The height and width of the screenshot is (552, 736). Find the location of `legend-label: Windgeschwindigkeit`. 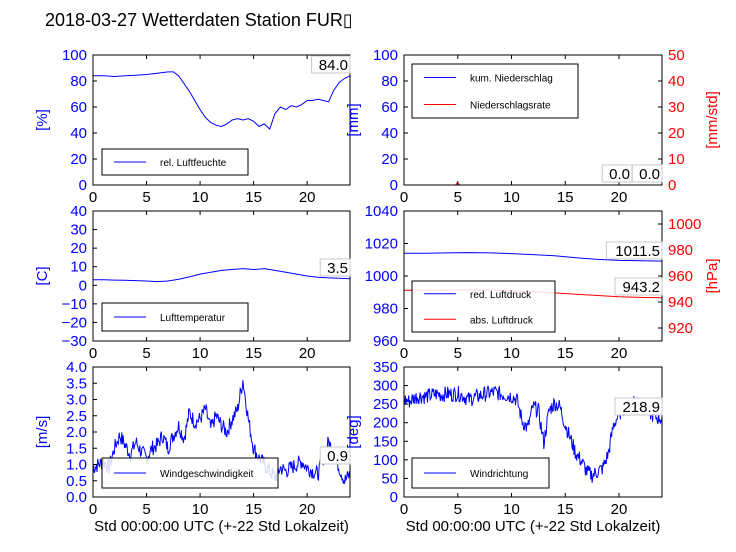

legend-label: Windgeschwindigkeit is located at coordinates (207, 474).